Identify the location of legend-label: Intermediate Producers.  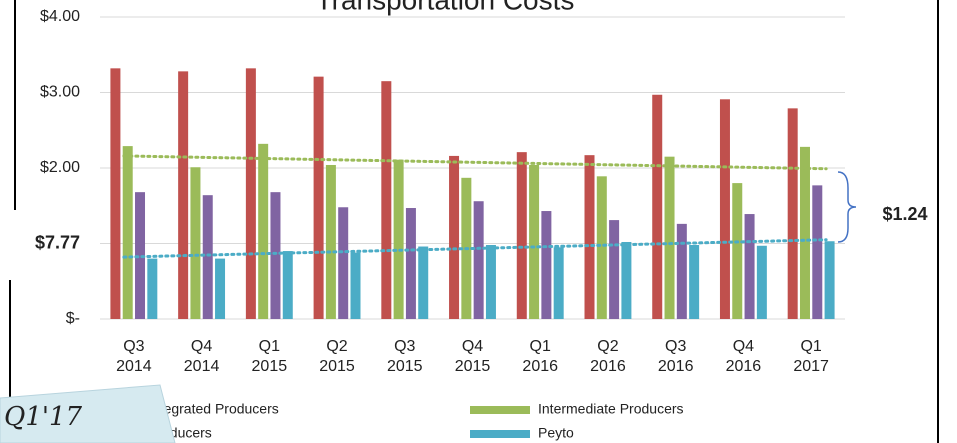
(611, 409).